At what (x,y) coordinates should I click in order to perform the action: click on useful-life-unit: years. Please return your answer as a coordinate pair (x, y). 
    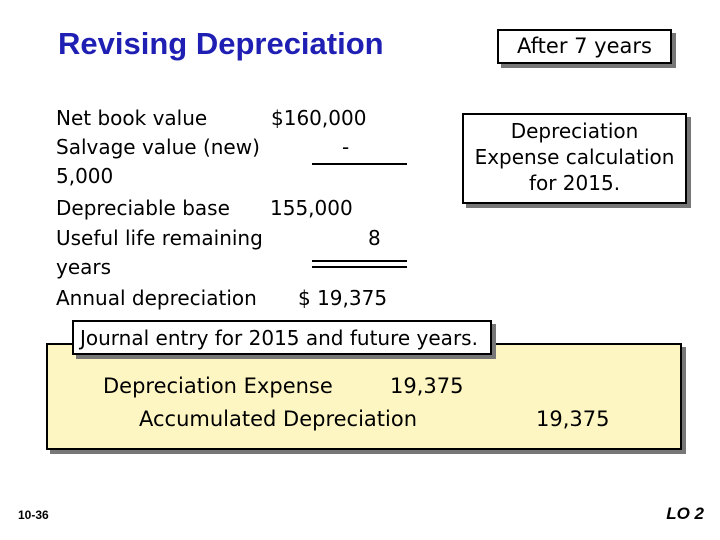
    Looking at the image, I should click on (84, 267).